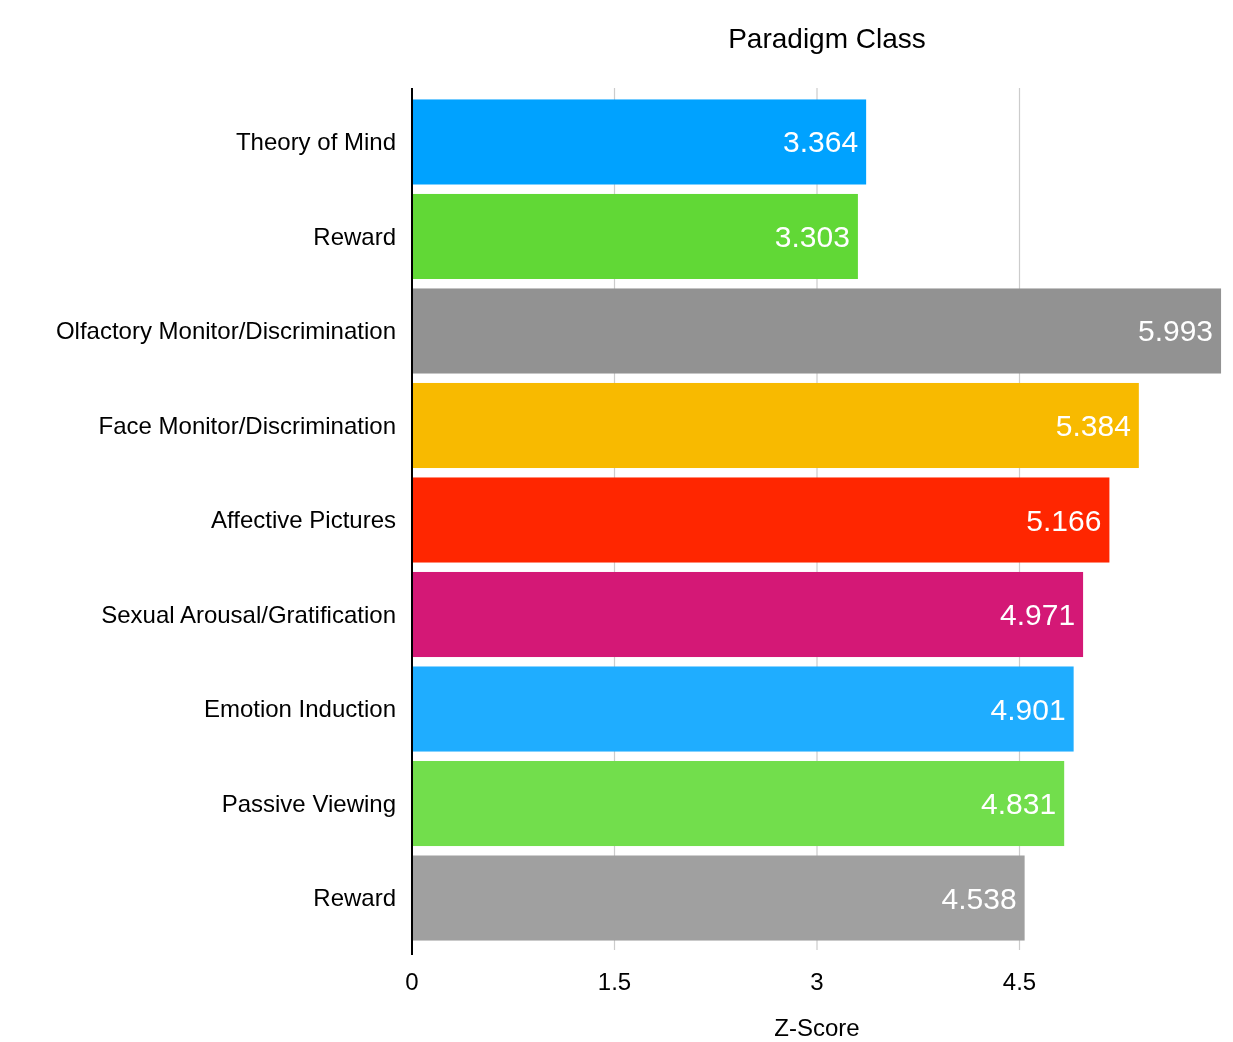 The width and height of the screenshot is (1233, 1042). I want to click on y-tick-label: Olfactory Monitor/Discrimination, so click(225, 331).